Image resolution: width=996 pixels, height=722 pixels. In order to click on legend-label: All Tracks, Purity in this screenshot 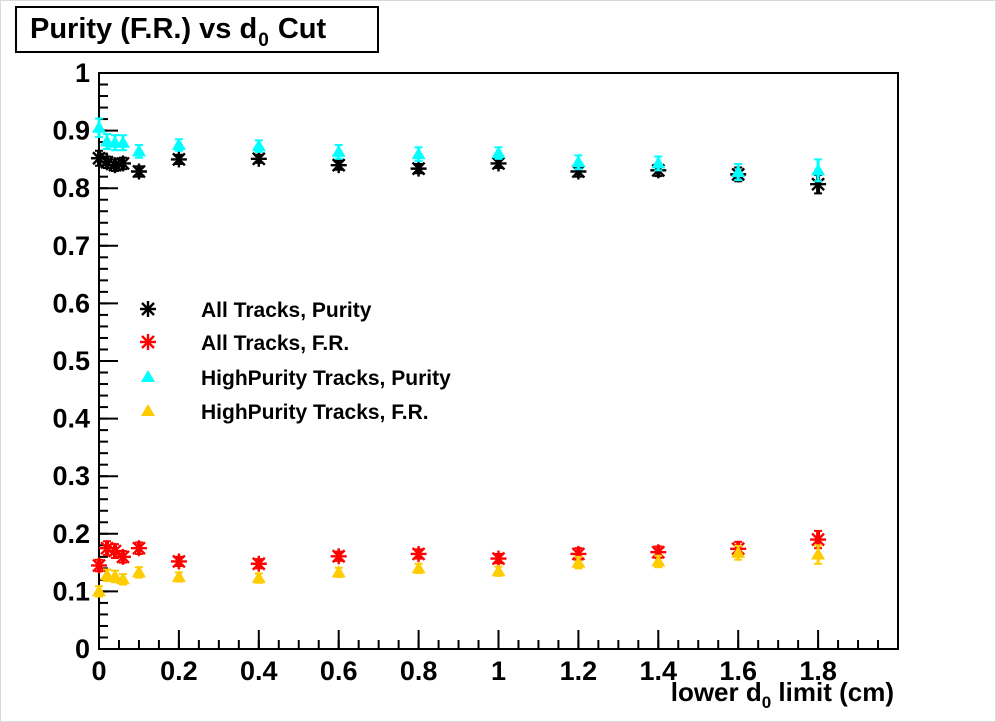, I will do `click(286, 310)`.